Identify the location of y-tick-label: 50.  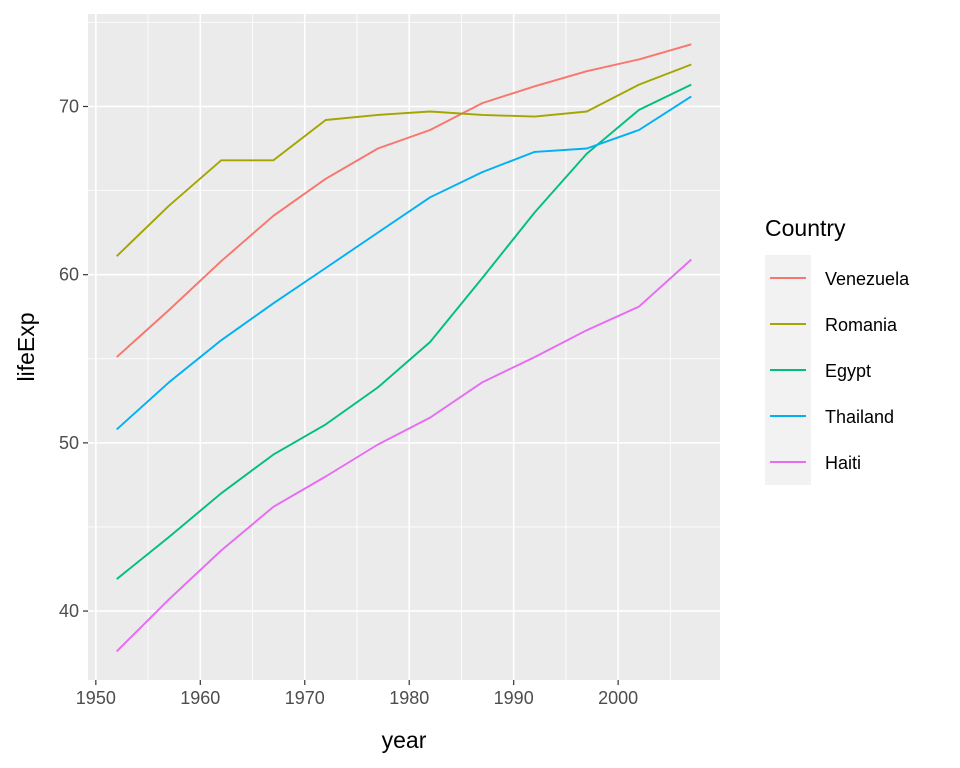
(69, 443).